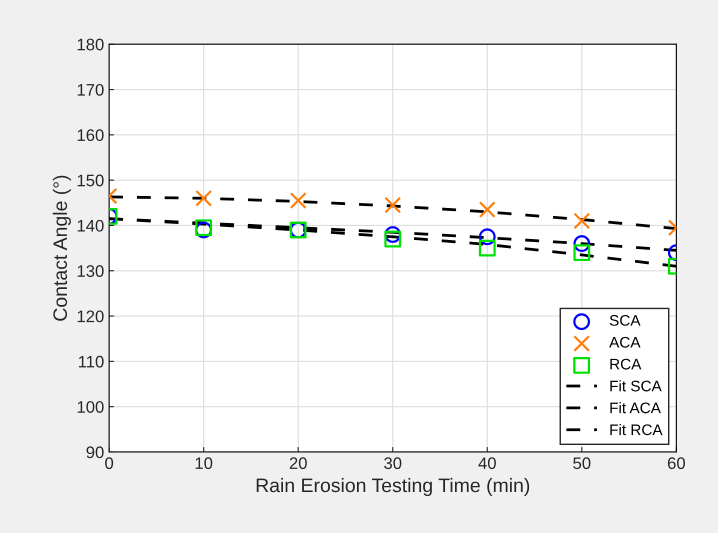 The width and height of the screenshot is (718, 533). I want to click on y-tick-label: 130, so click(91, 271).